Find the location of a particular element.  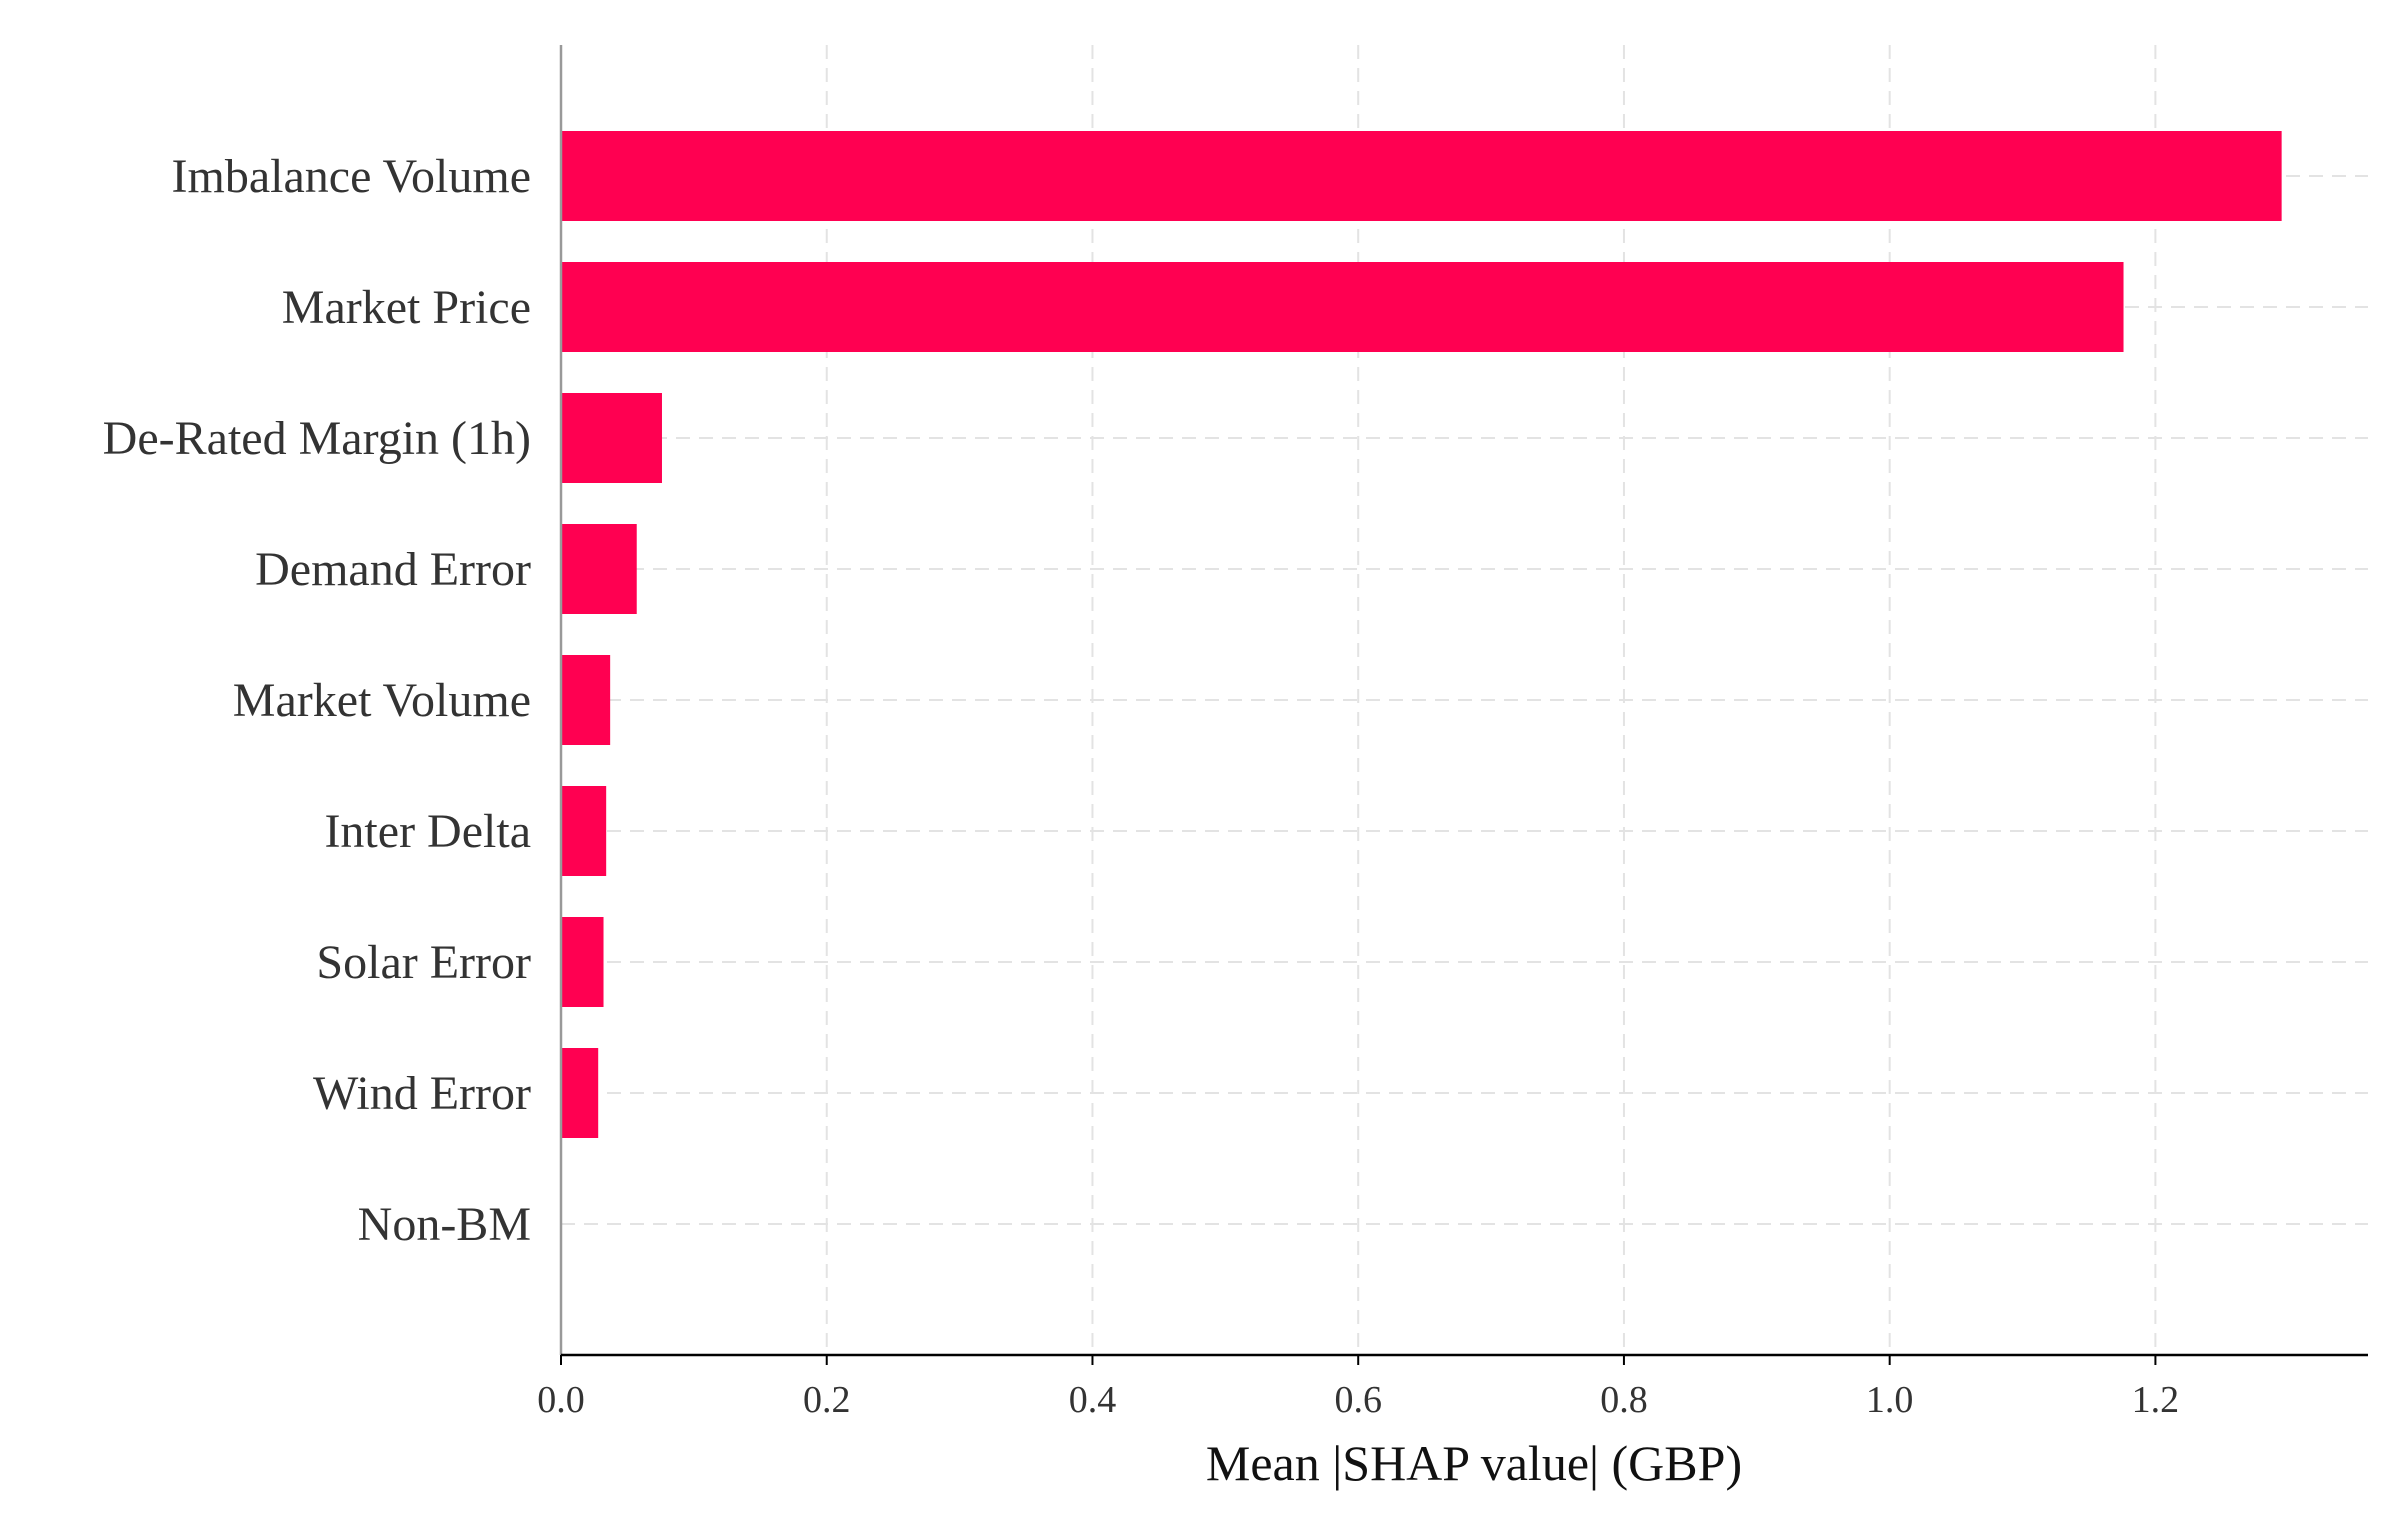

x-axis-title: Mean |SHAP value| (GBP) is located at coordinates (1474, 1463).